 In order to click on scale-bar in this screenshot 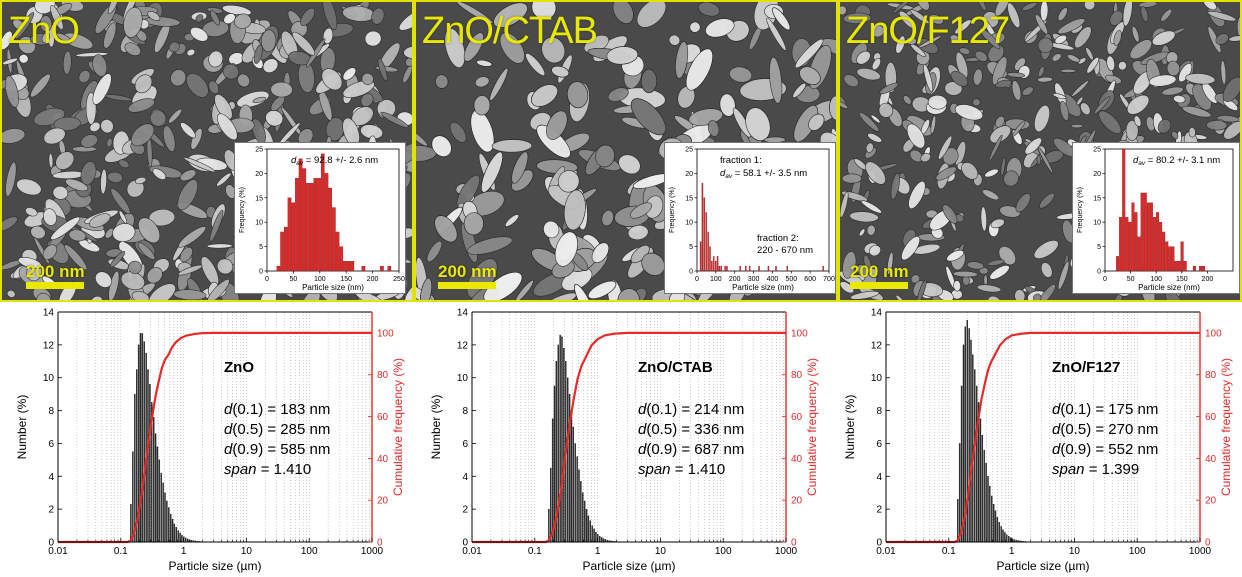, I will do `click(55, 285)`.